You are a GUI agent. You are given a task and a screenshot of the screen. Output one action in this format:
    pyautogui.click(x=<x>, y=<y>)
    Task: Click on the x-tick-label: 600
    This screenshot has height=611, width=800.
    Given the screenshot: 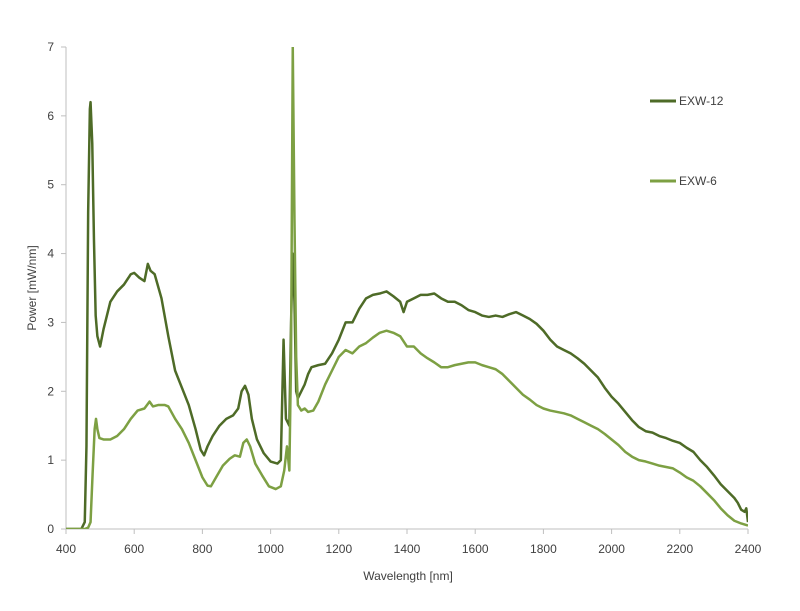 What is the action you would take?
    pyautogui.click(x=134, y=549)
    